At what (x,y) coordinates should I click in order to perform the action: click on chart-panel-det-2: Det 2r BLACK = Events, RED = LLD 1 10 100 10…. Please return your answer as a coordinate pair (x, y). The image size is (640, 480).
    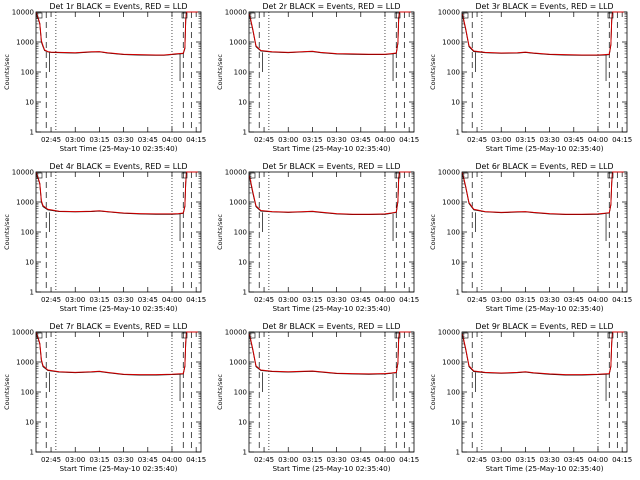
    Looking at the image, I should click on (319, 80).